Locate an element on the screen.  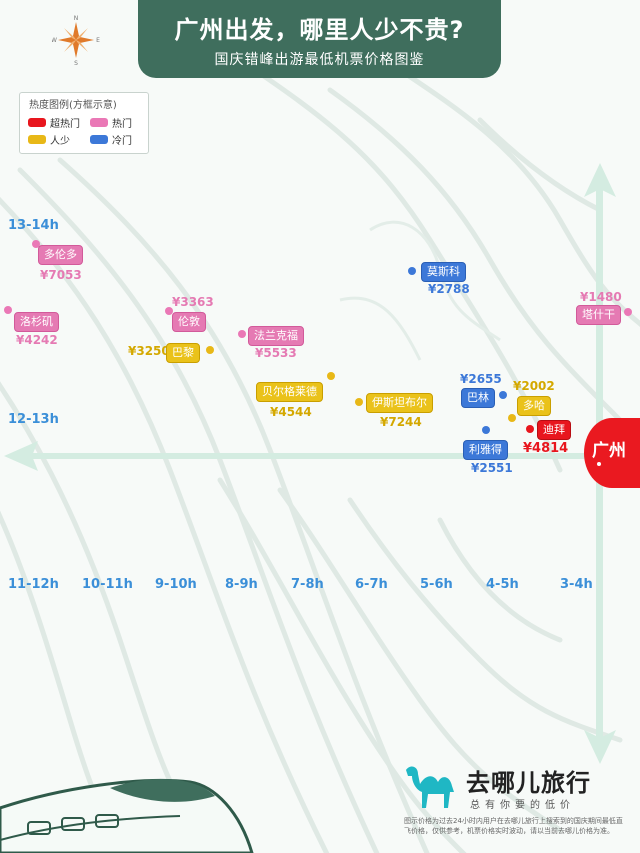
row-label-13-14h: 13-14h is located at coordinates (33, 225).